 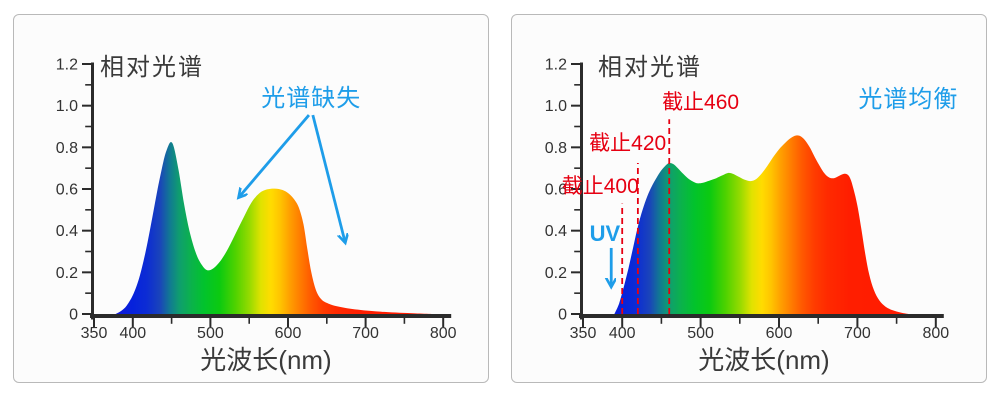 What do you see at coordinates (650, 67) in the screenshot?
I see `right-chart-title: 相对光谱` at bounding box center [650, 67].